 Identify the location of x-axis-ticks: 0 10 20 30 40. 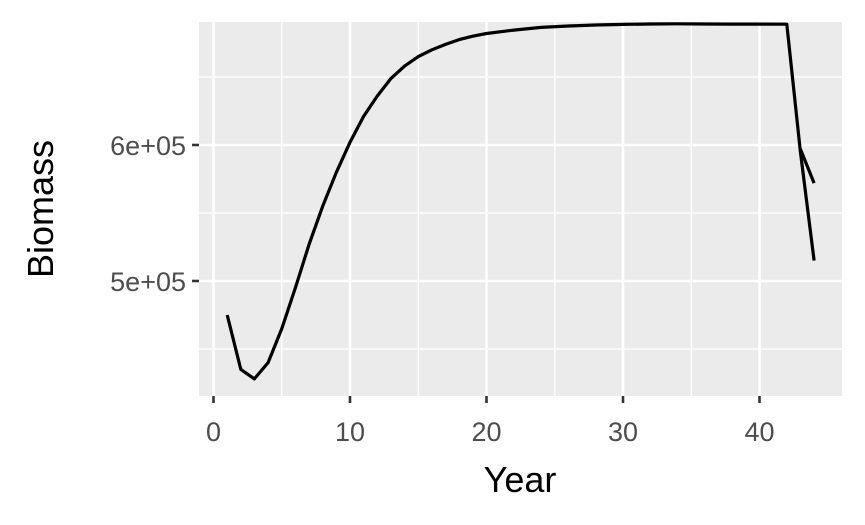
(490, 421).